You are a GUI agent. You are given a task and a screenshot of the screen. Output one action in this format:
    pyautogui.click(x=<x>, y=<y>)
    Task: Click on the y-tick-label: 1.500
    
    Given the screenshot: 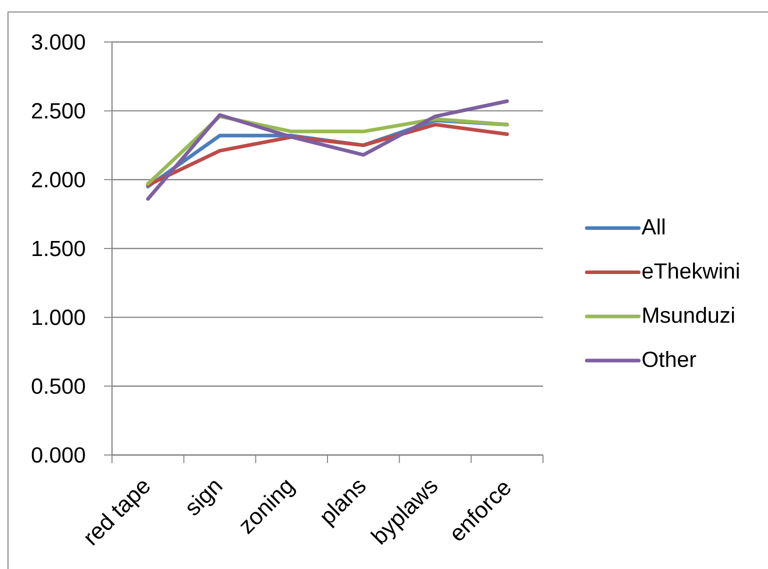 What is the action you would take?
    pyautogui.click(x=58, y=248)
    